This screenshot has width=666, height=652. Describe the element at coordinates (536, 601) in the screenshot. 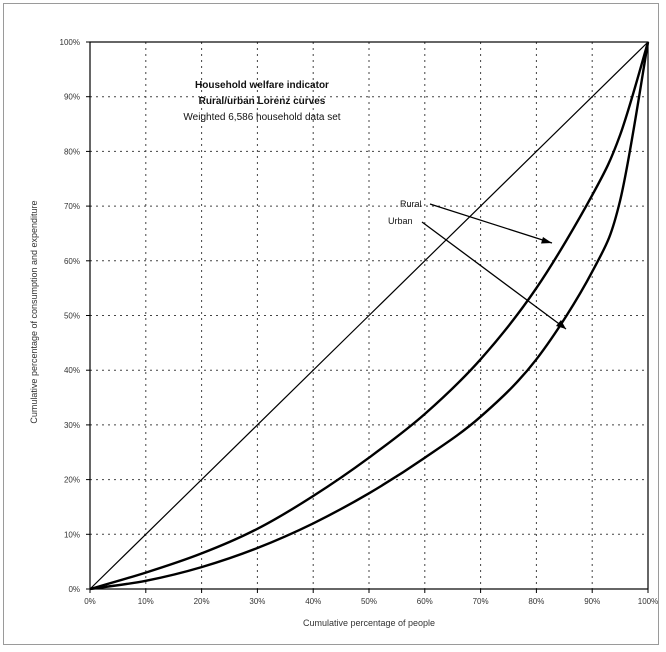

I see `x-tick-label: 80%` at that location.